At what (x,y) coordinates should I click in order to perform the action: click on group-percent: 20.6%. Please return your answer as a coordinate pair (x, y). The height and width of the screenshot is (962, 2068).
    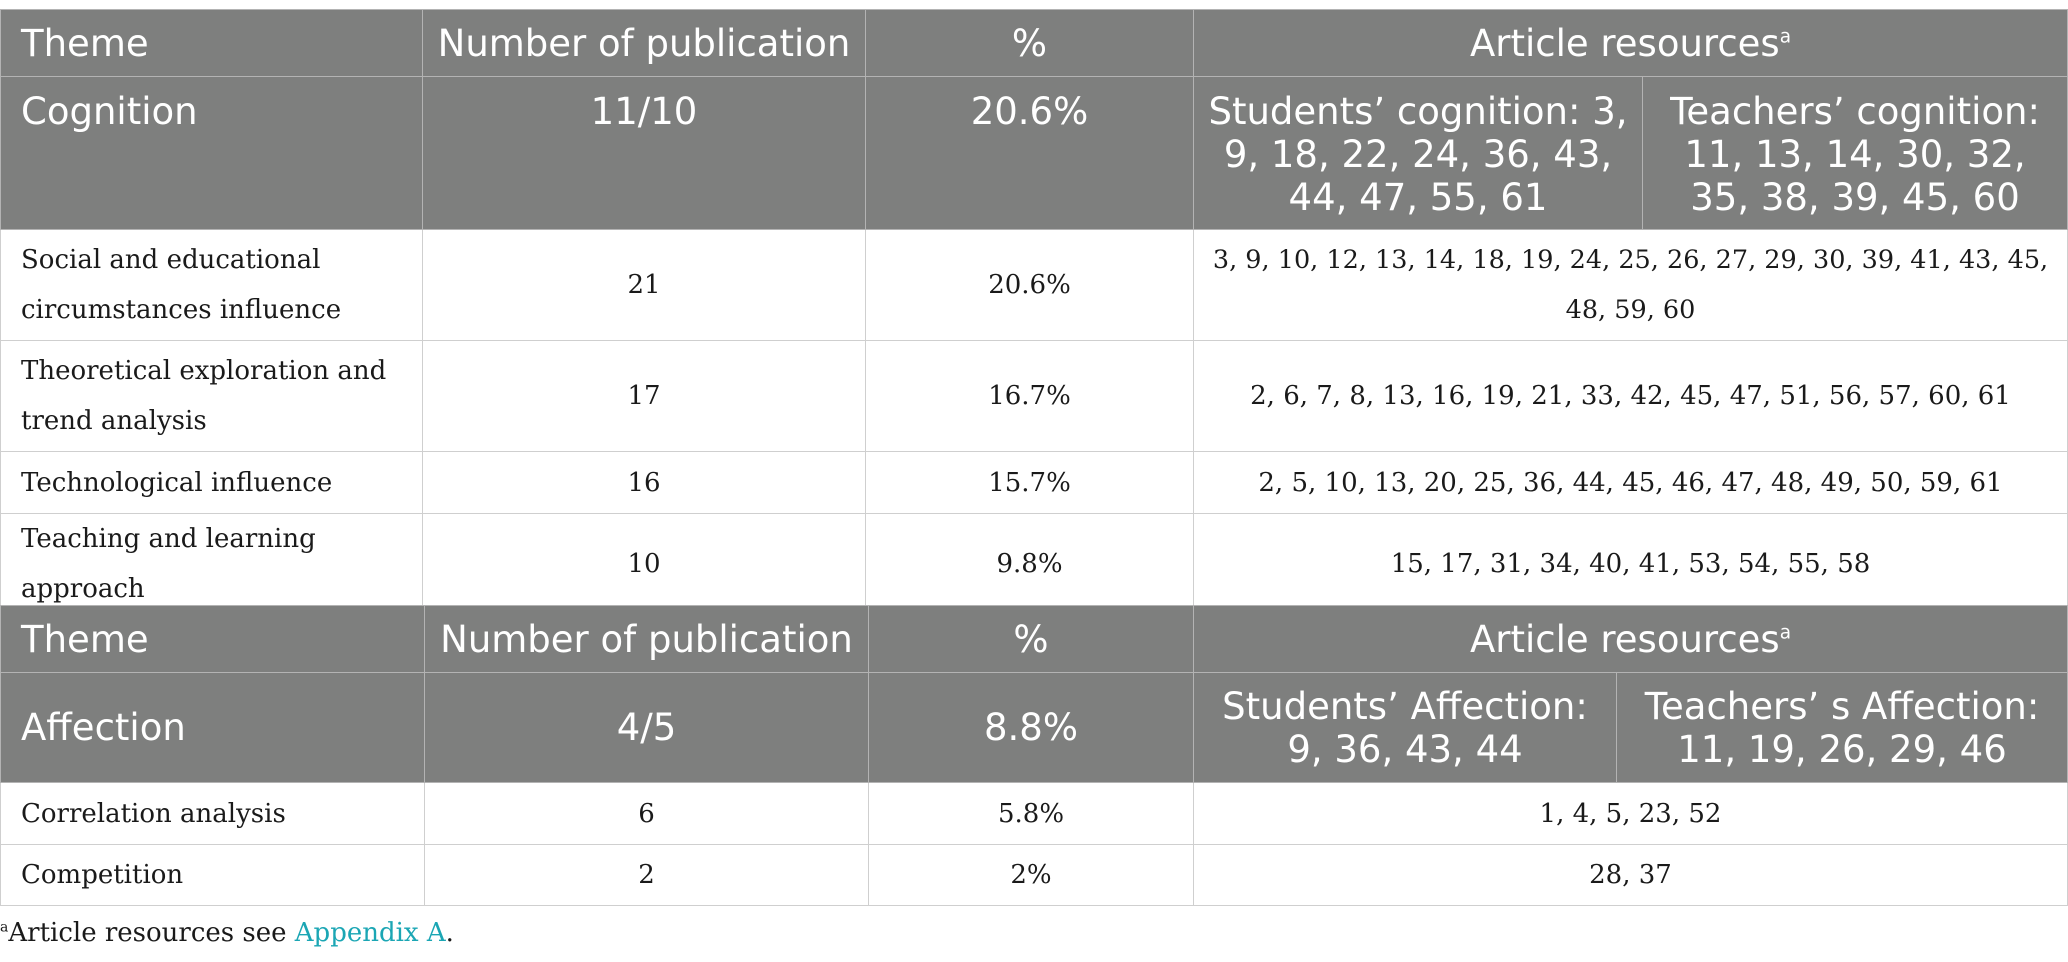
    Looking at the image, I should click on (1029, 153).